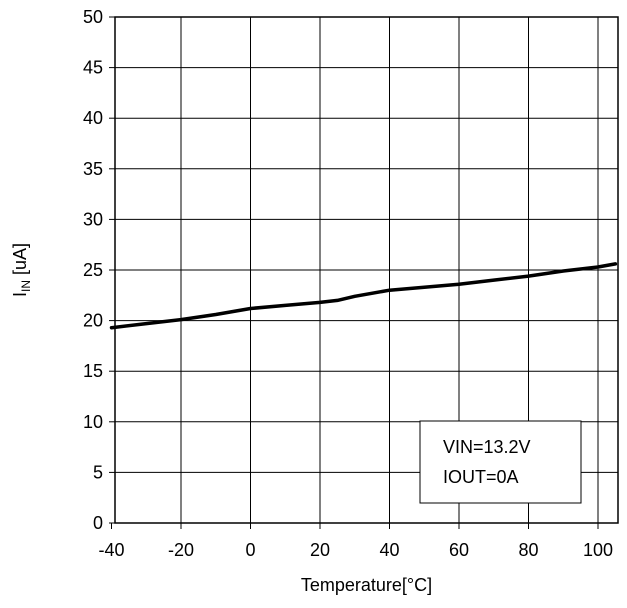 Image resolution: width=627 pixels, height=608 pixels. I want to click on x-tick-label: 0, so click(250, 550).